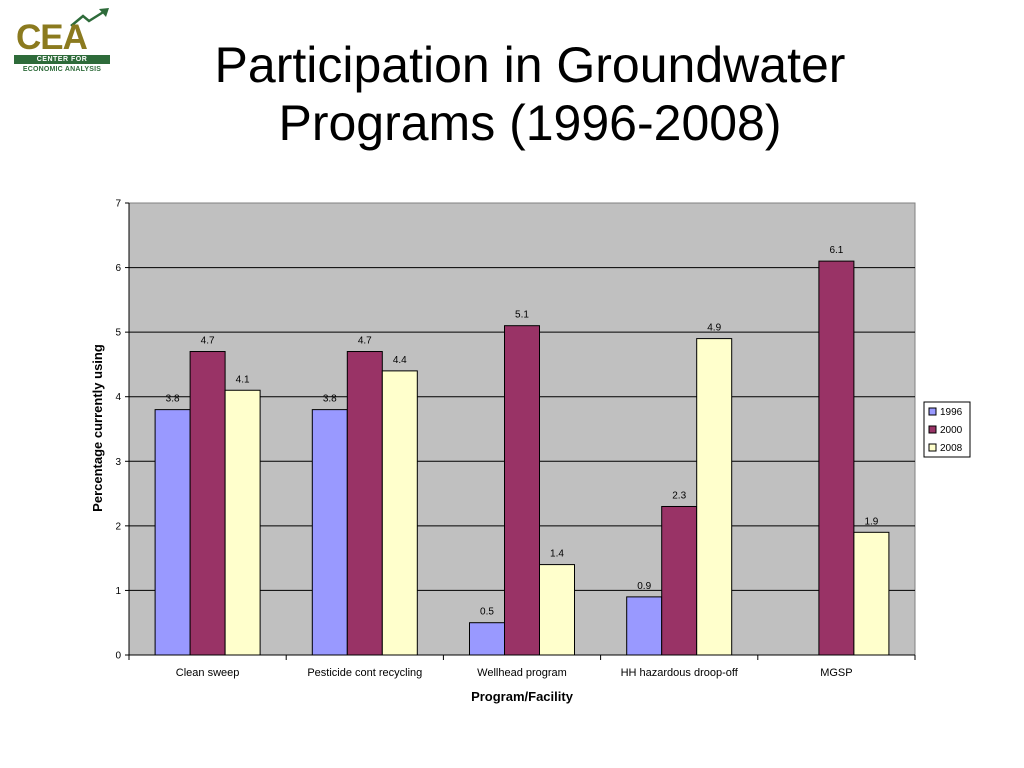 Image resolution: width=1024 pixels, height=768 pixels. Describe the element at coordinates (680, 673) in the screenshot. I see `x-tick-label: HH hazardous droop-off` at that location.